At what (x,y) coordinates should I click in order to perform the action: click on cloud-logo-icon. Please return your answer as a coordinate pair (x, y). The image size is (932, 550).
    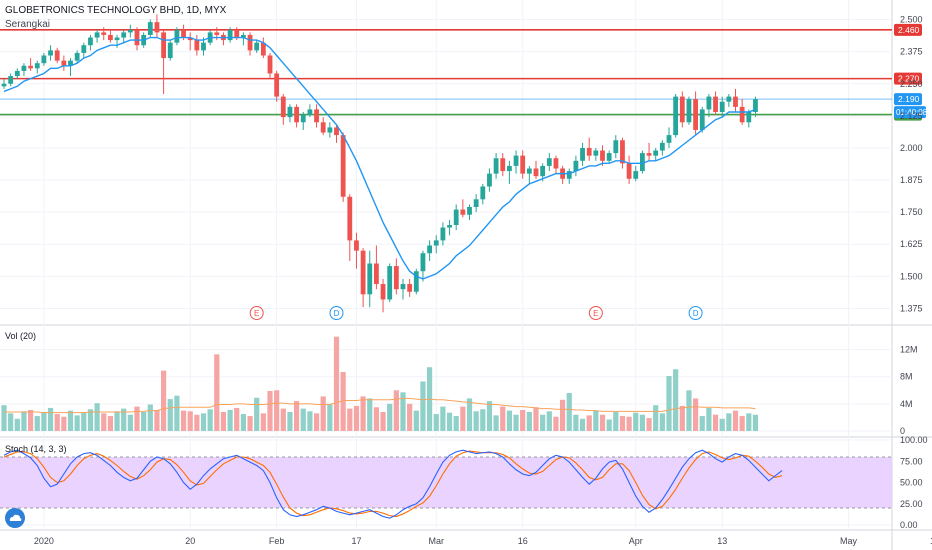
    Looking at the image, I should click on (15, 518).